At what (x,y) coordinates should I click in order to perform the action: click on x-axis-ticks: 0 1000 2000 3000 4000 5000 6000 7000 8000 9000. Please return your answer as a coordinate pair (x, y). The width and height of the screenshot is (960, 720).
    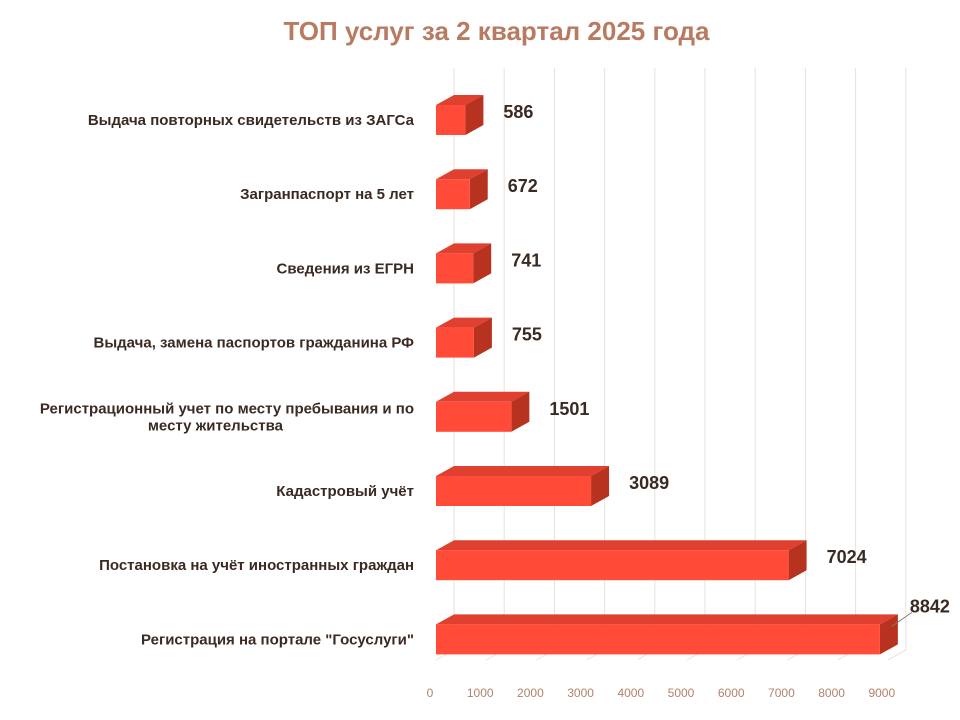
    Looking at the image, I should click on (661, 693).